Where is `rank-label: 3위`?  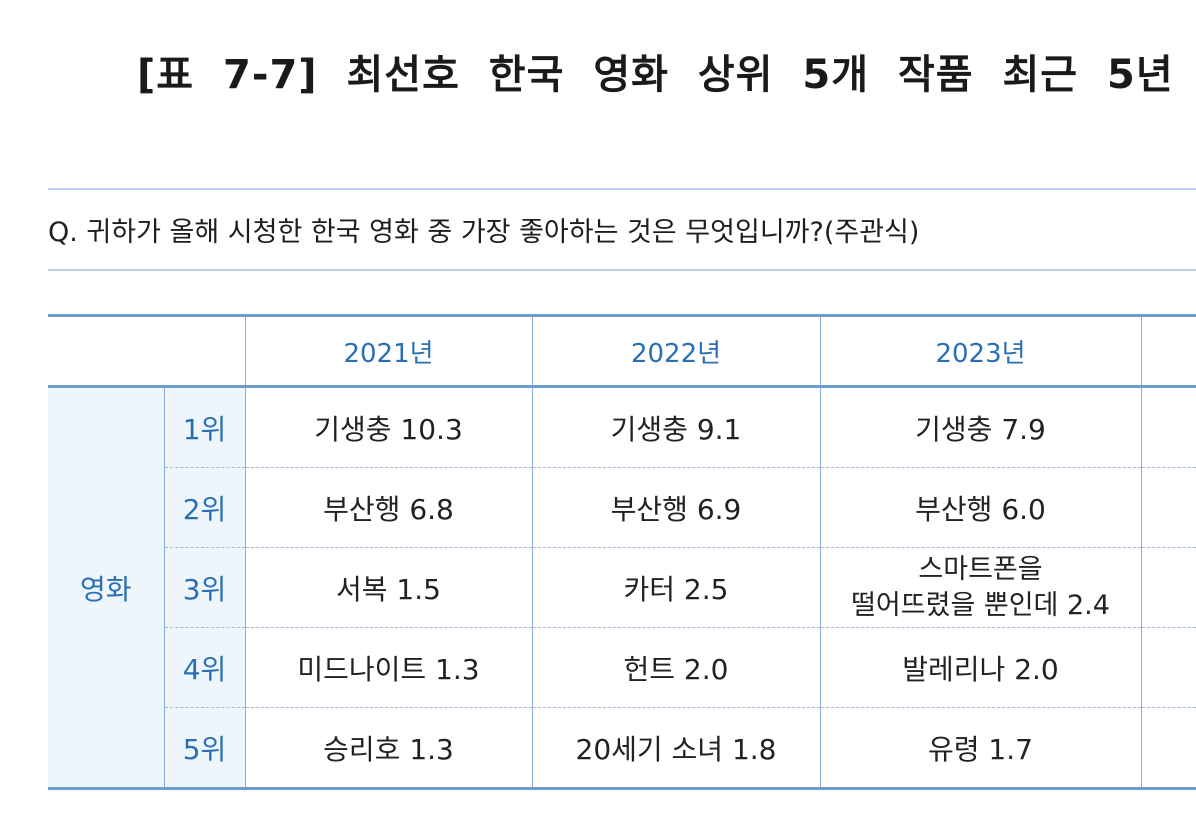 rank-label: 3위 is located at coordinates (205, 587).